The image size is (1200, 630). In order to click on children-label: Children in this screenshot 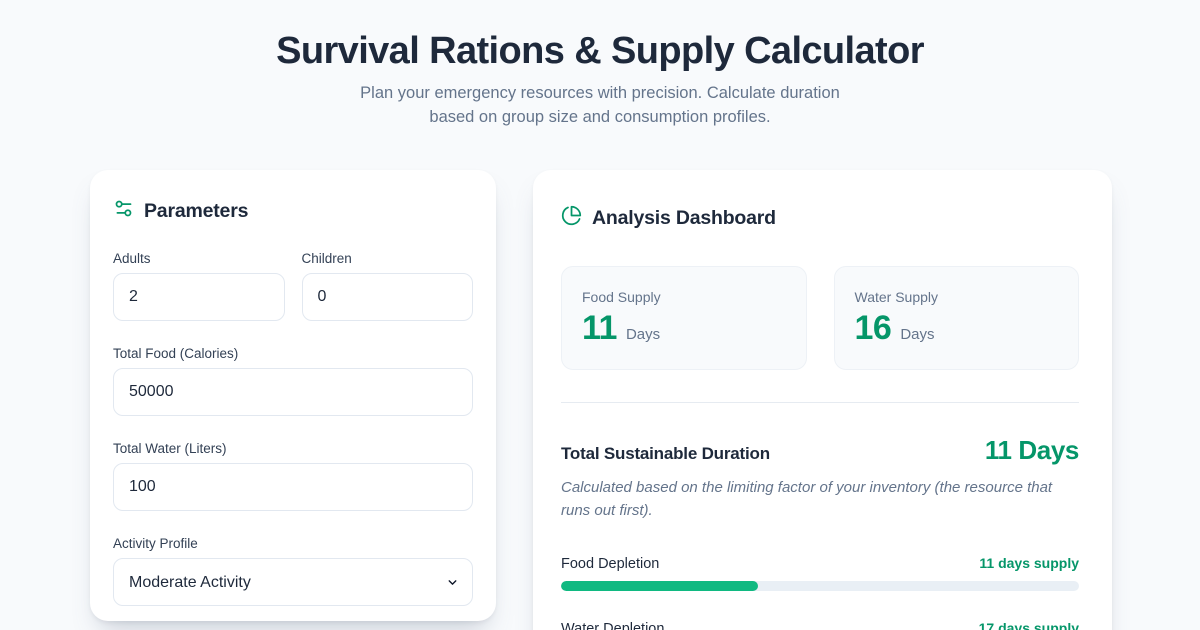, I will do `click(326, 258)`.